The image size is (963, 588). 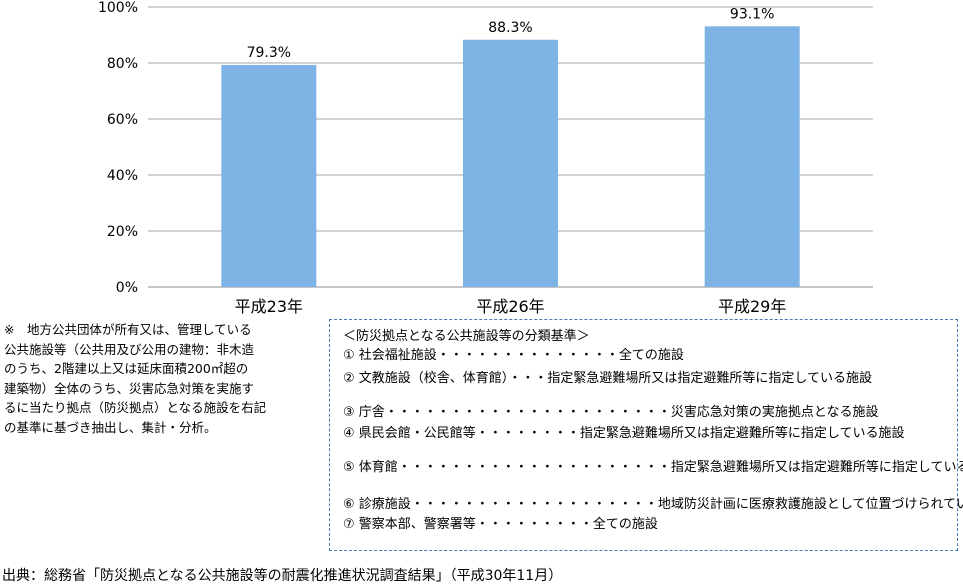 What do you see at coordinates (752, 14) in the screenshot?
I see `data-label: 93.1%` at bounding box center [752, 14].